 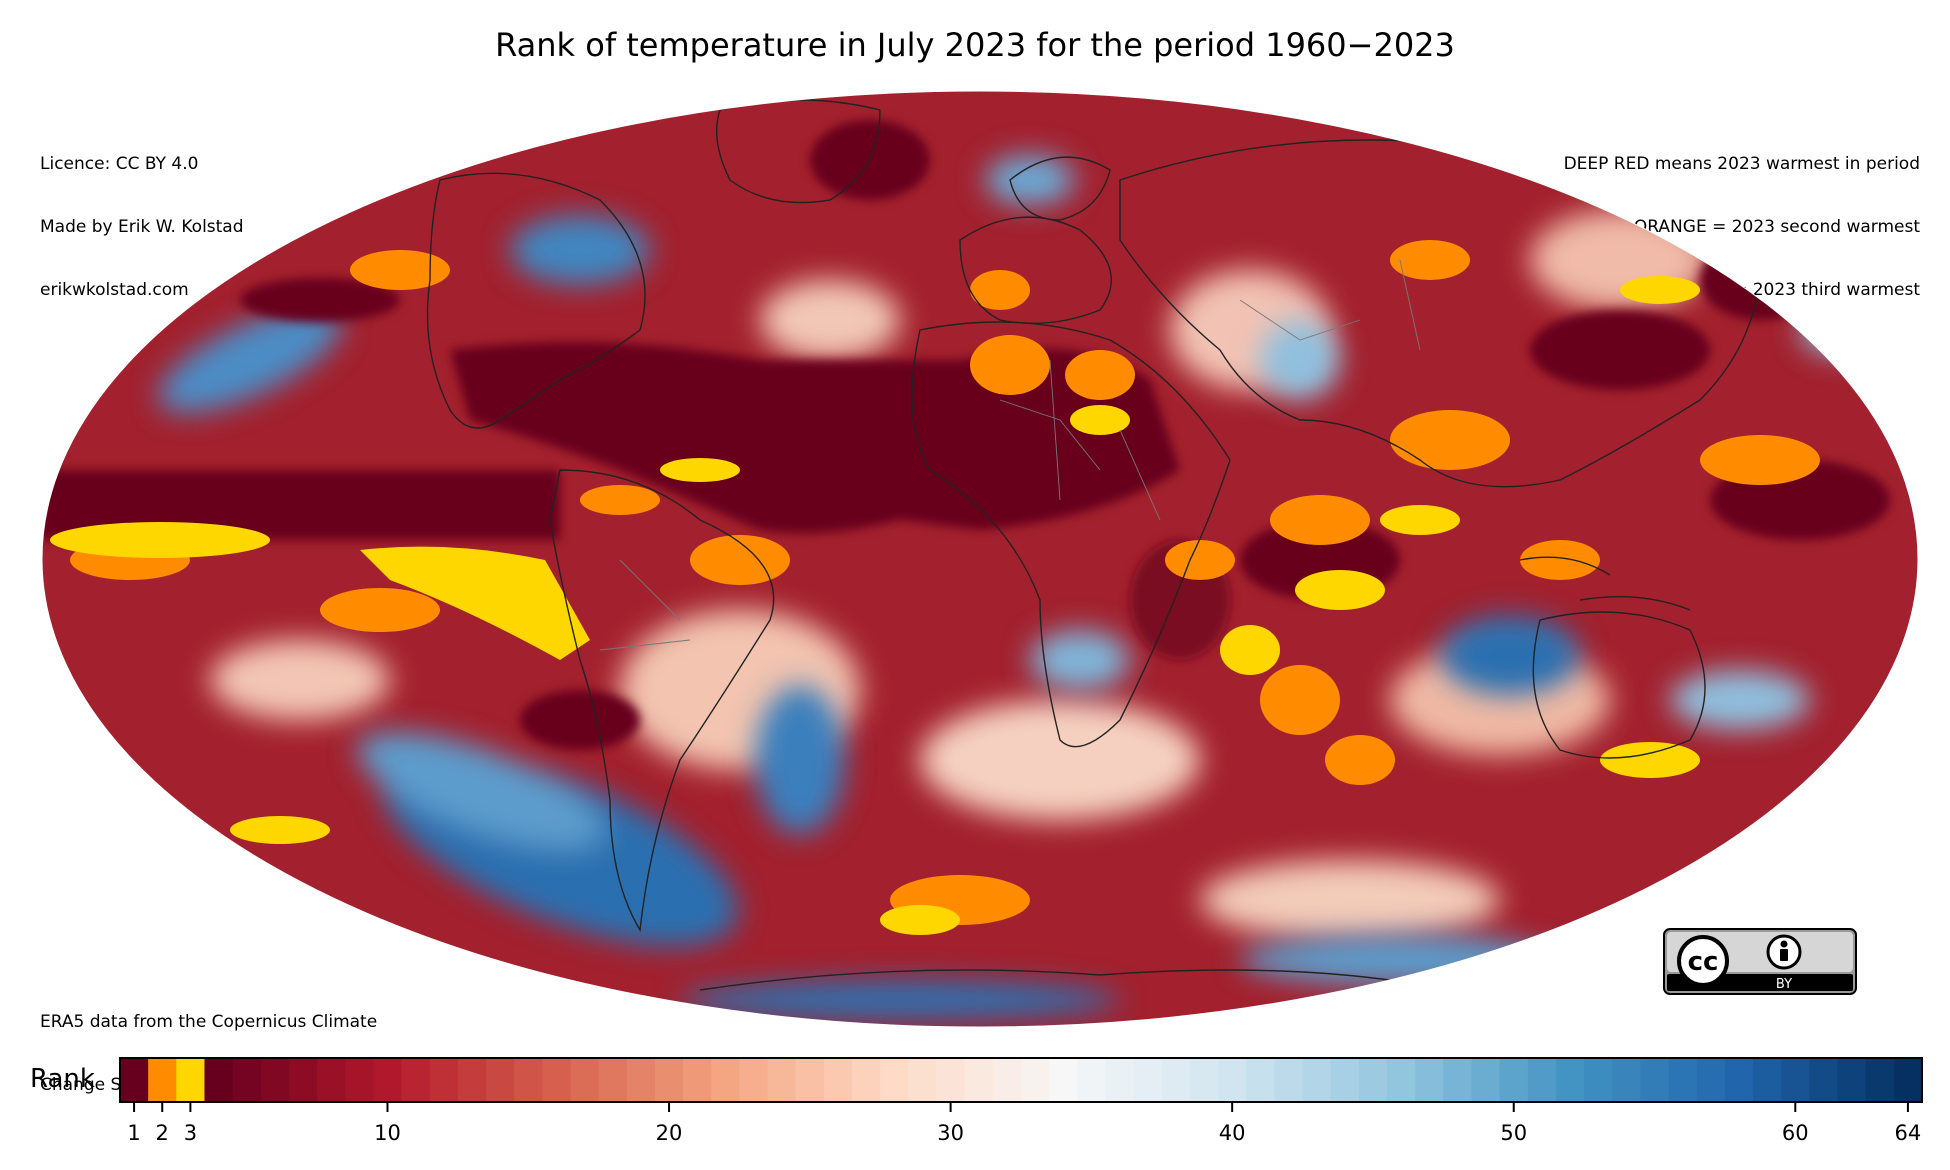 I want to click on cc-logo-text: cc, so click(x=1703, y=962).